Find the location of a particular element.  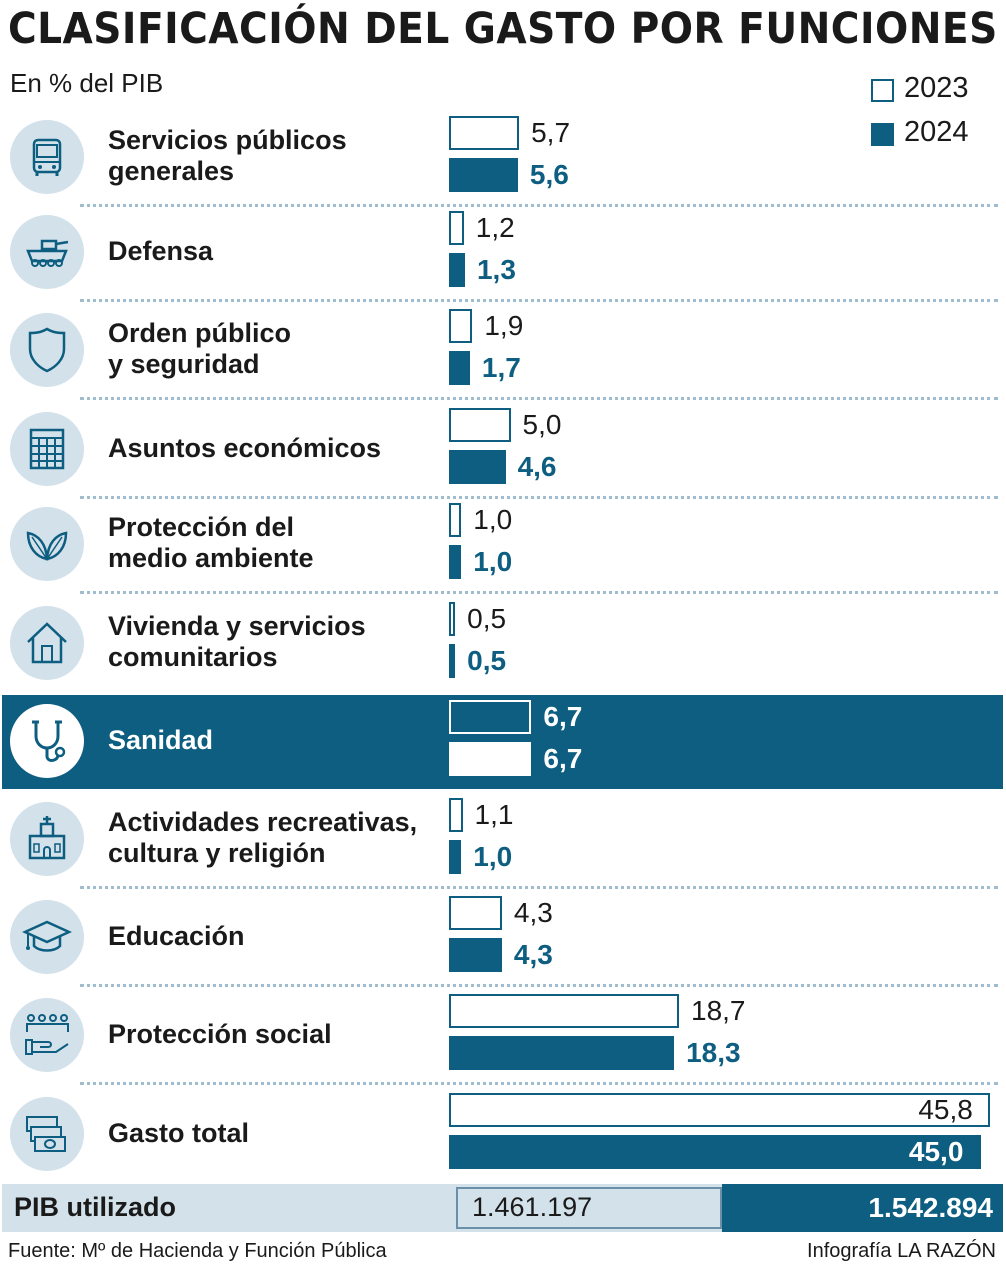

bar-2023-gasto-total is located at coordinates (720, 1110).